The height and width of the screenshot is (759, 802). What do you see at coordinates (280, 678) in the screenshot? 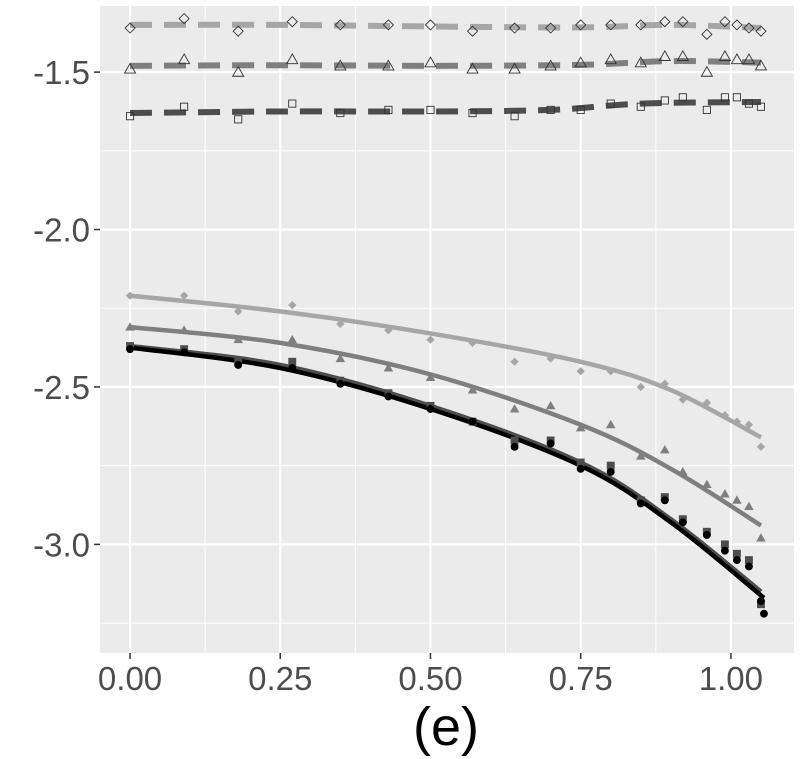
I see `x-tick-label: 0.25` at bounding box center [280, 678].